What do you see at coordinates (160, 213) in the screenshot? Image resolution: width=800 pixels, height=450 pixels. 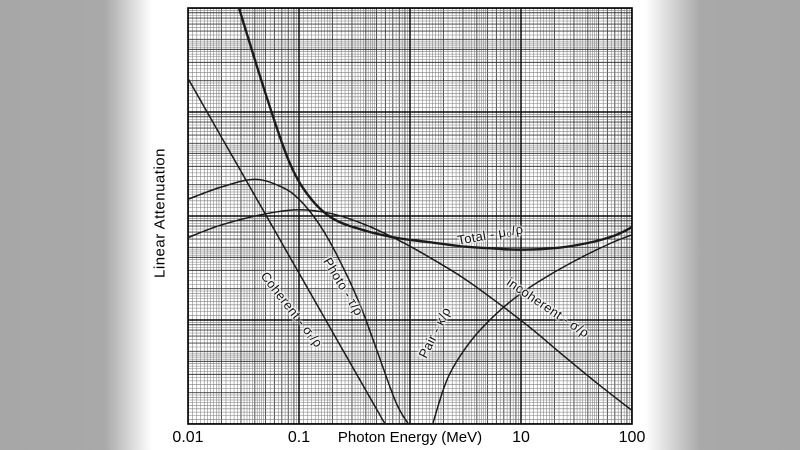 I see `y-axis-title: Linear Attenuation` at bounding box center [160, 213].